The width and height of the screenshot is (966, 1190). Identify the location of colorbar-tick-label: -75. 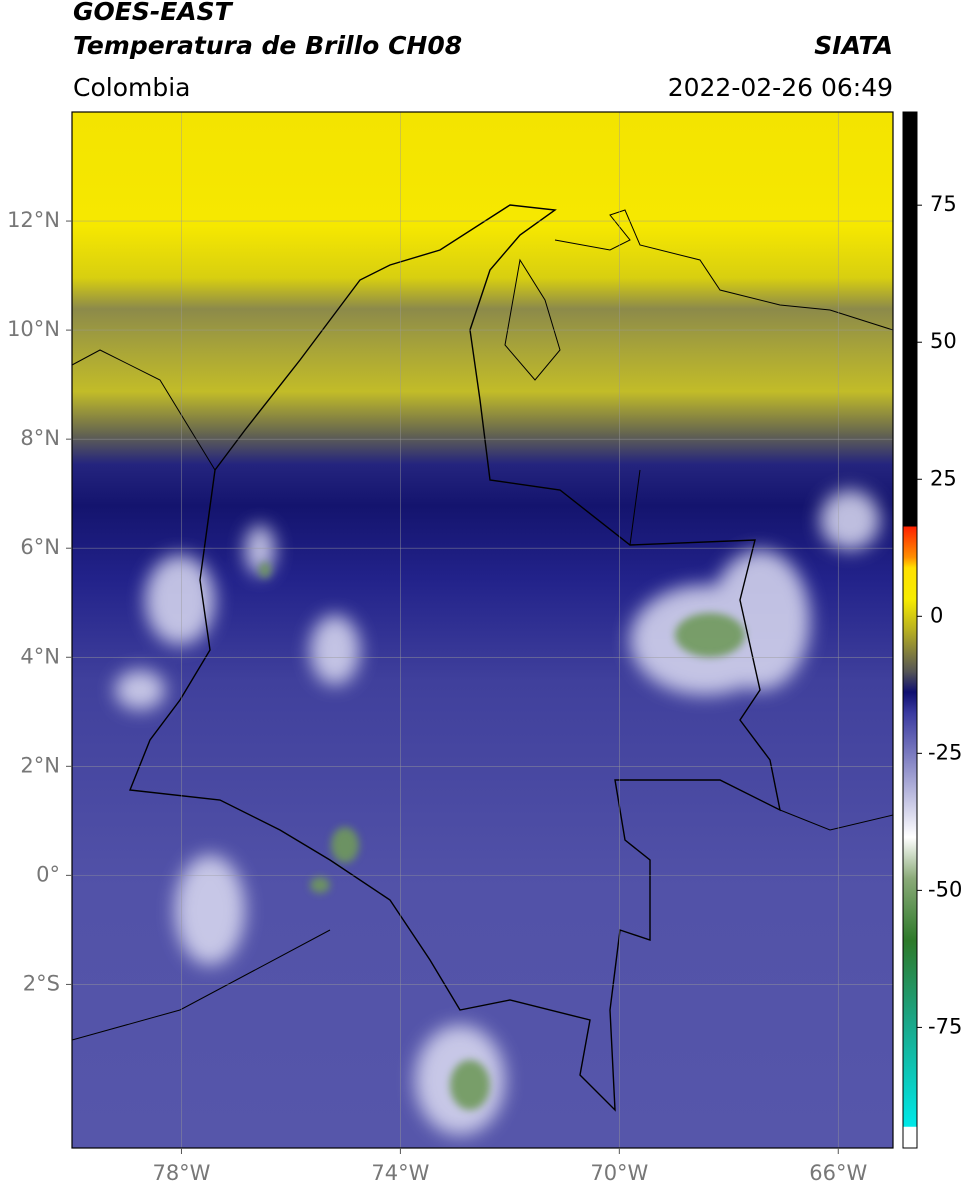
(945, 1026).